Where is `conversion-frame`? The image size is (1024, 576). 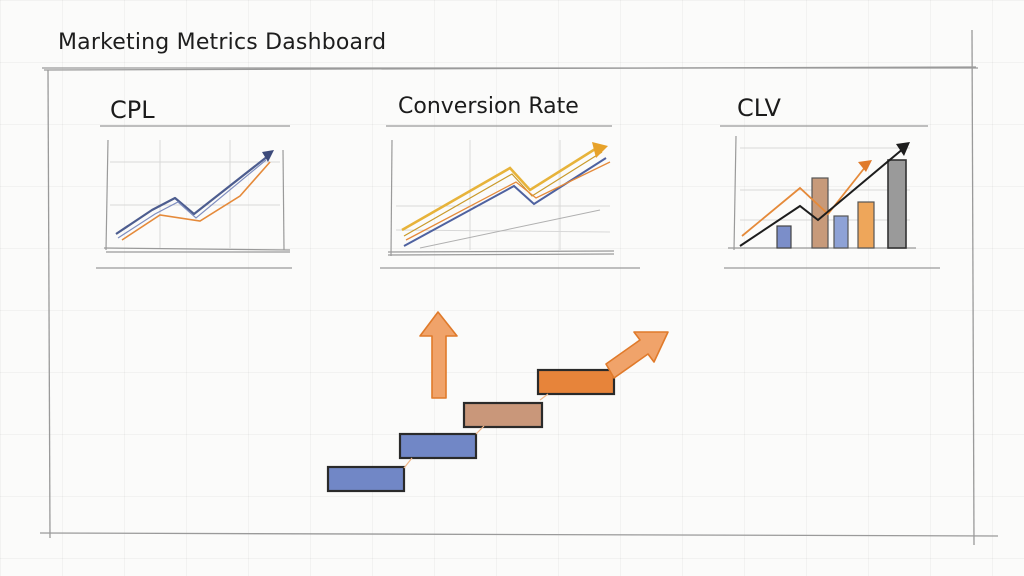 conversion-frame is located at coordinates (510, 197).